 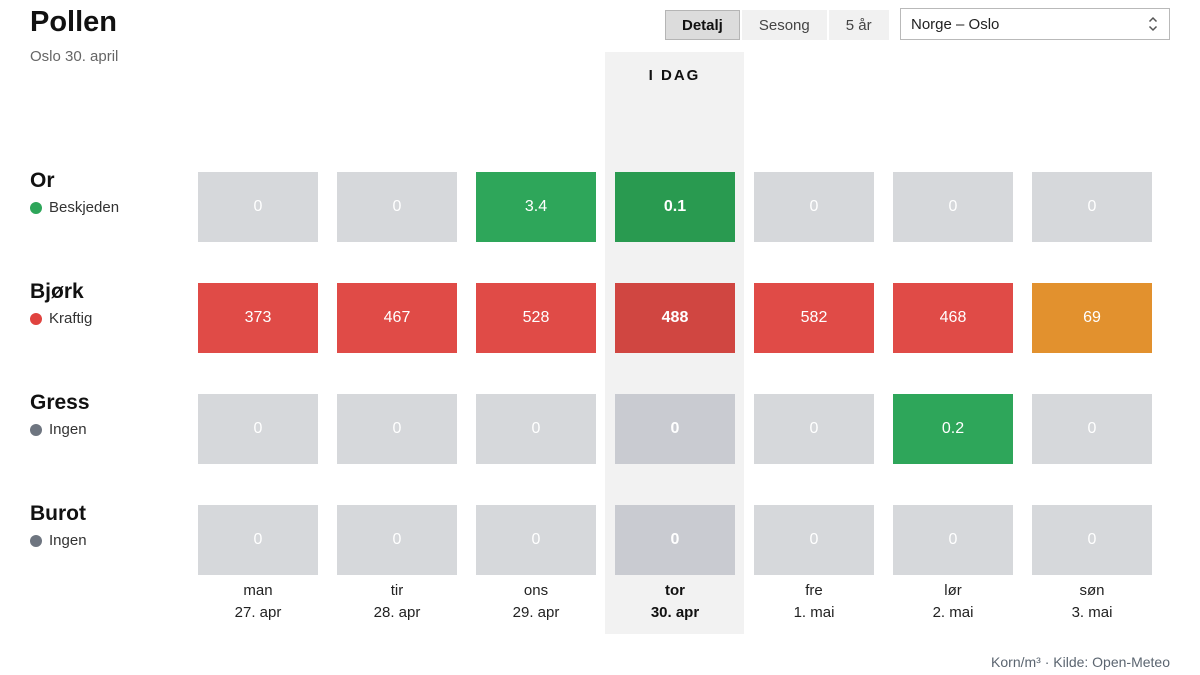 I want to click on day-date: 3. mai, so click(x=1092, y=612).